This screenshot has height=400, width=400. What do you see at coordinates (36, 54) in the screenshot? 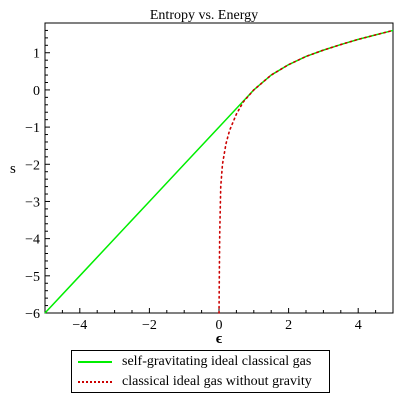
I see `y-tick-label: 1` at bounding box center [36, 54].